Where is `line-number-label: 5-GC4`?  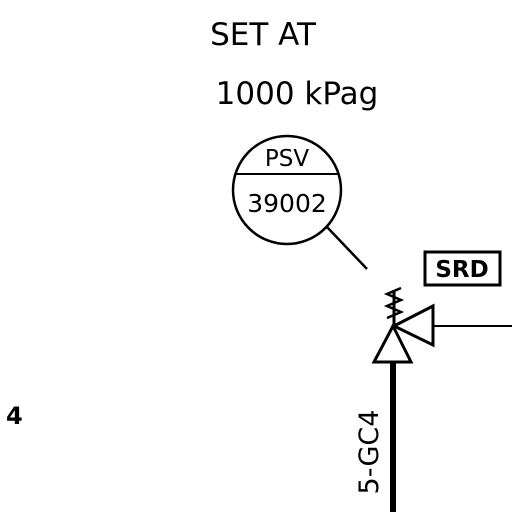
line-number-label: 5-GC4 is located at coordinates (369, 452).